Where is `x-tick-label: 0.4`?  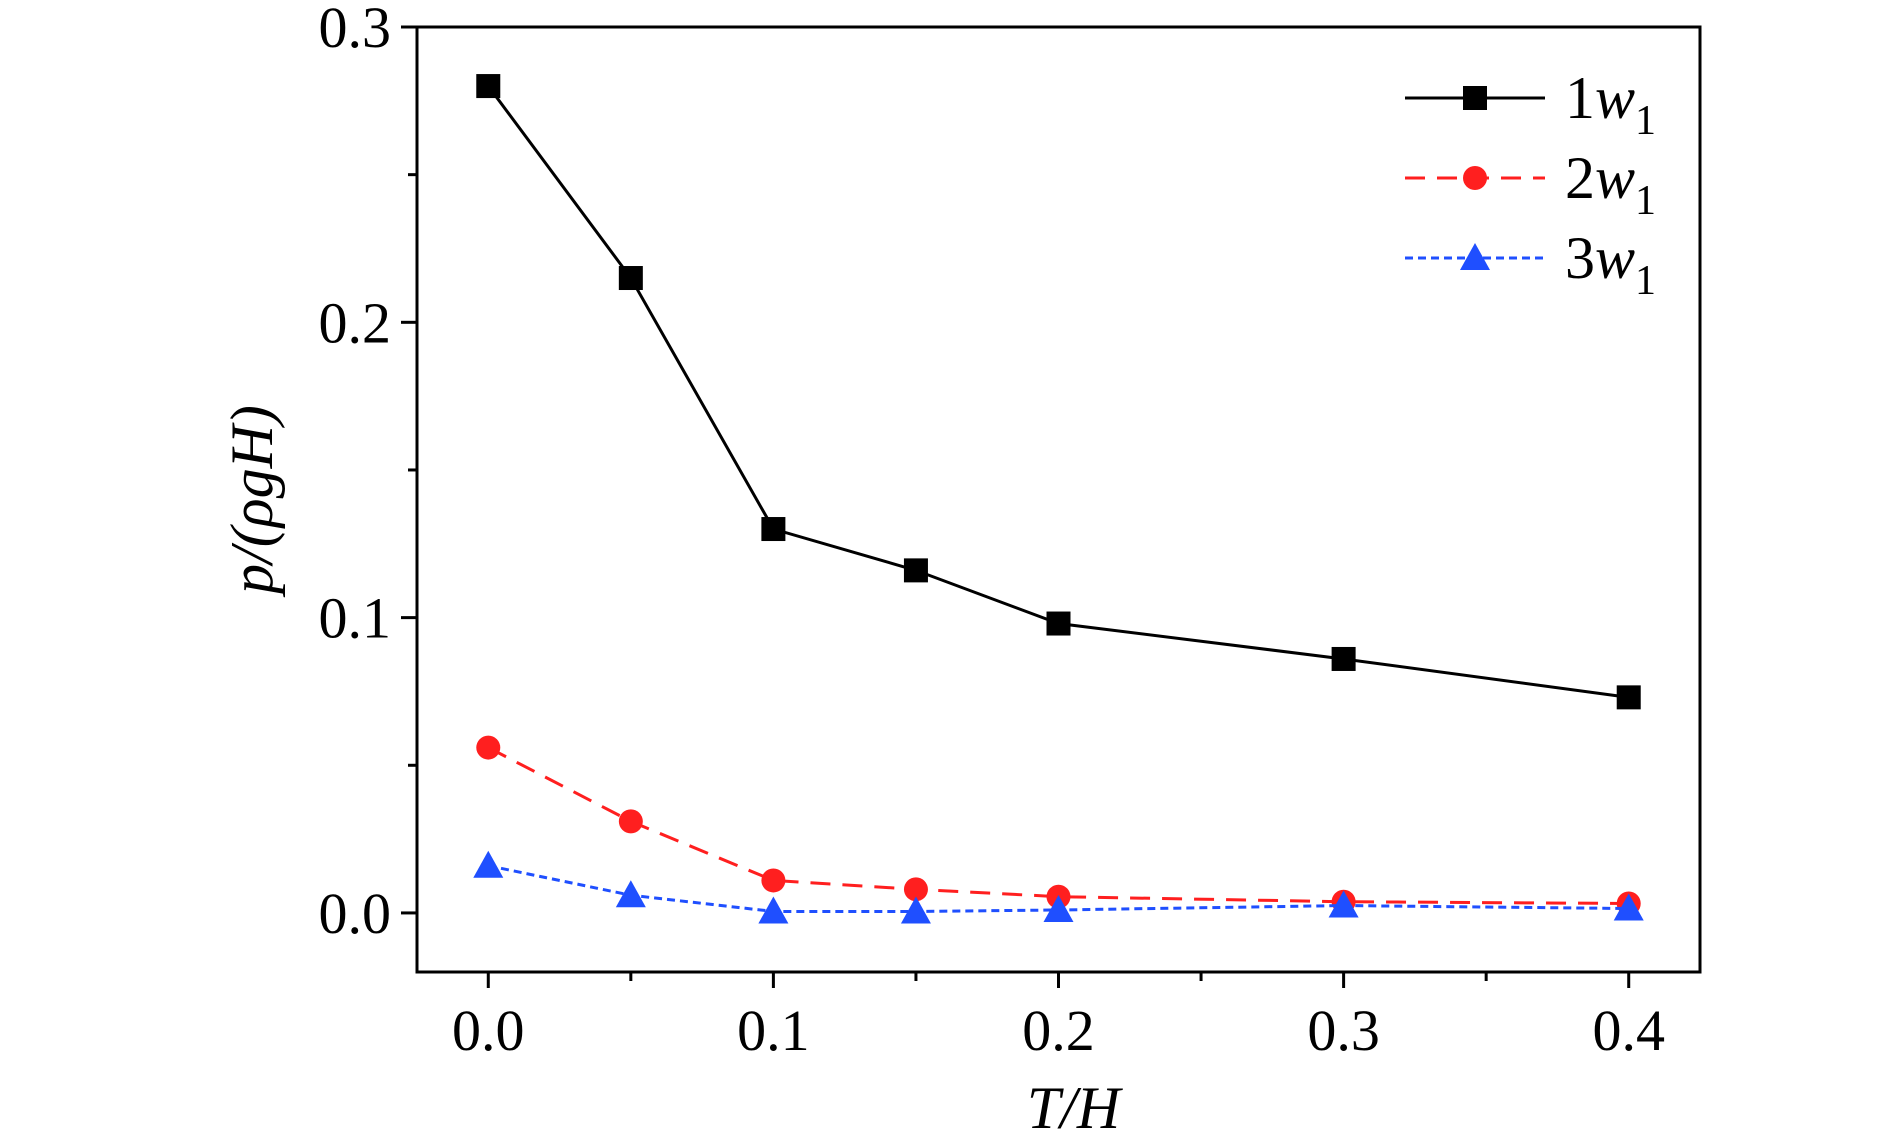 x-tick-label: 0.4 is located at coordinates (1628, 1030).